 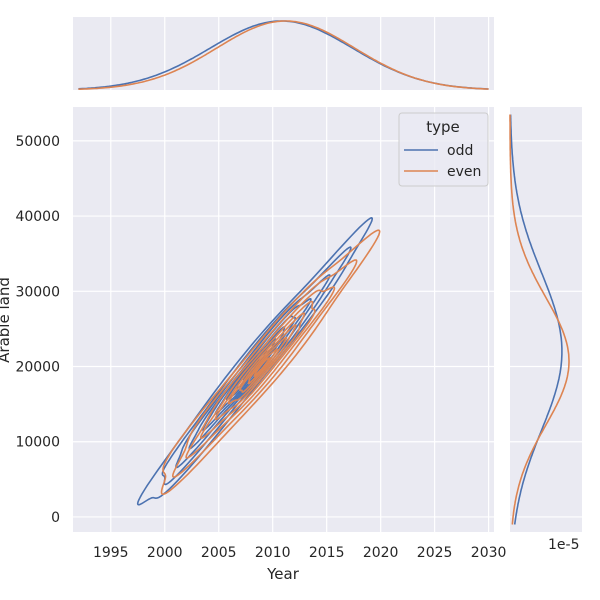 I want to click on right-marginal-curves, so click(x=539, y=319).